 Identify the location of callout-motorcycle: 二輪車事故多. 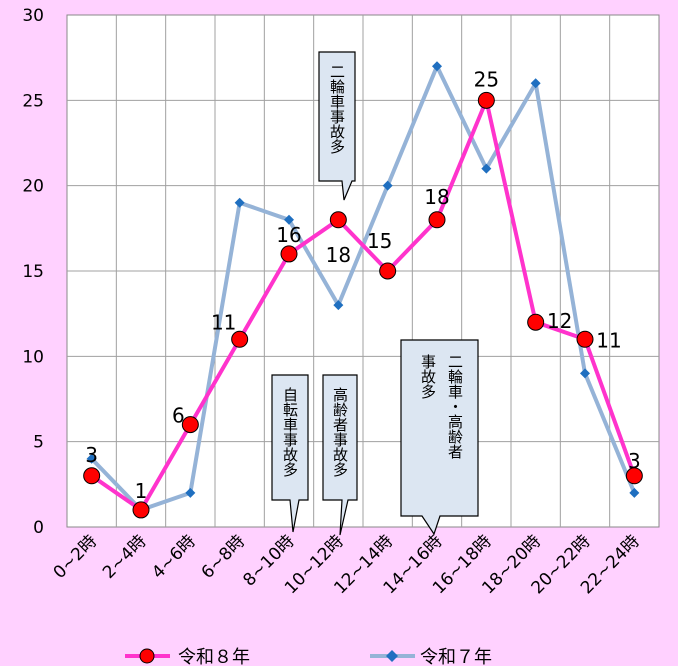
(337, 126).